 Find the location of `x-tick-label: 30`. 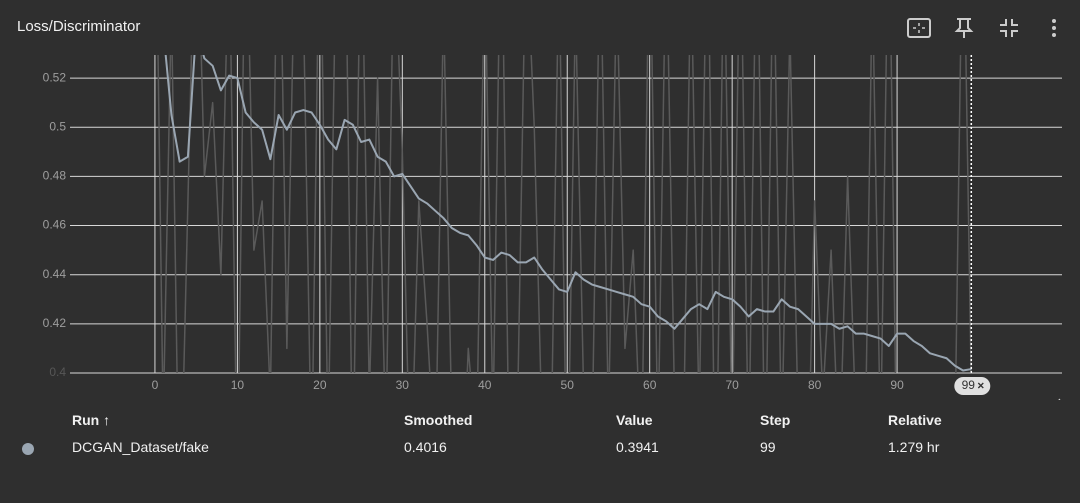

x-tick-label: 30 is located at coordinates (403, 385).